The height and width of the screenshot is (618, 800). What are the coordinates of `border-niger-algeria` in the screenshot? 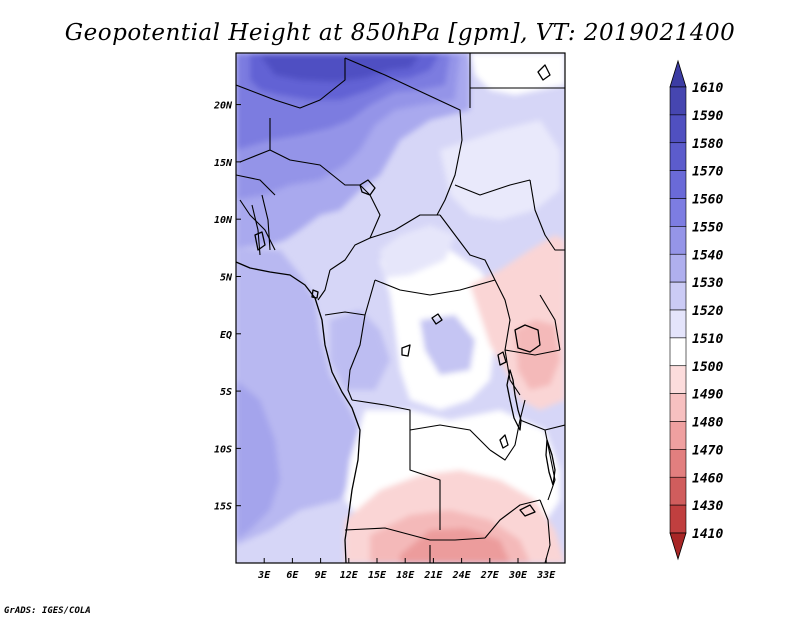 It's located at (291, 83).